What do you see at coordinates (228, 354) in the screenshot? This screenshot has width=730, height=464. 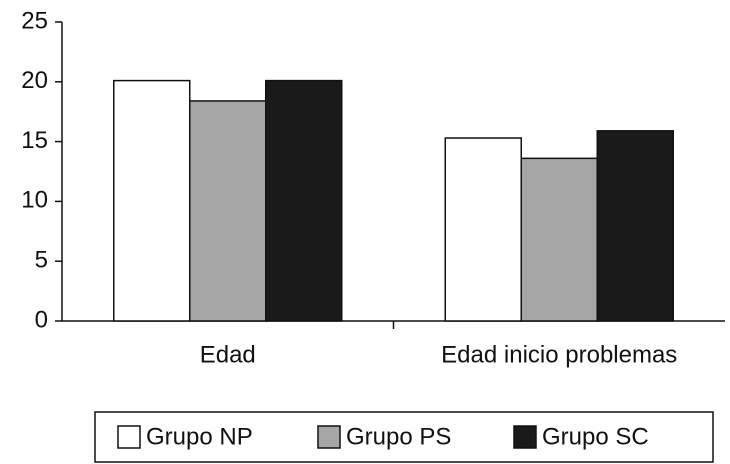 I see `x-tick-label: Edad` at bounding box center [228, 354].